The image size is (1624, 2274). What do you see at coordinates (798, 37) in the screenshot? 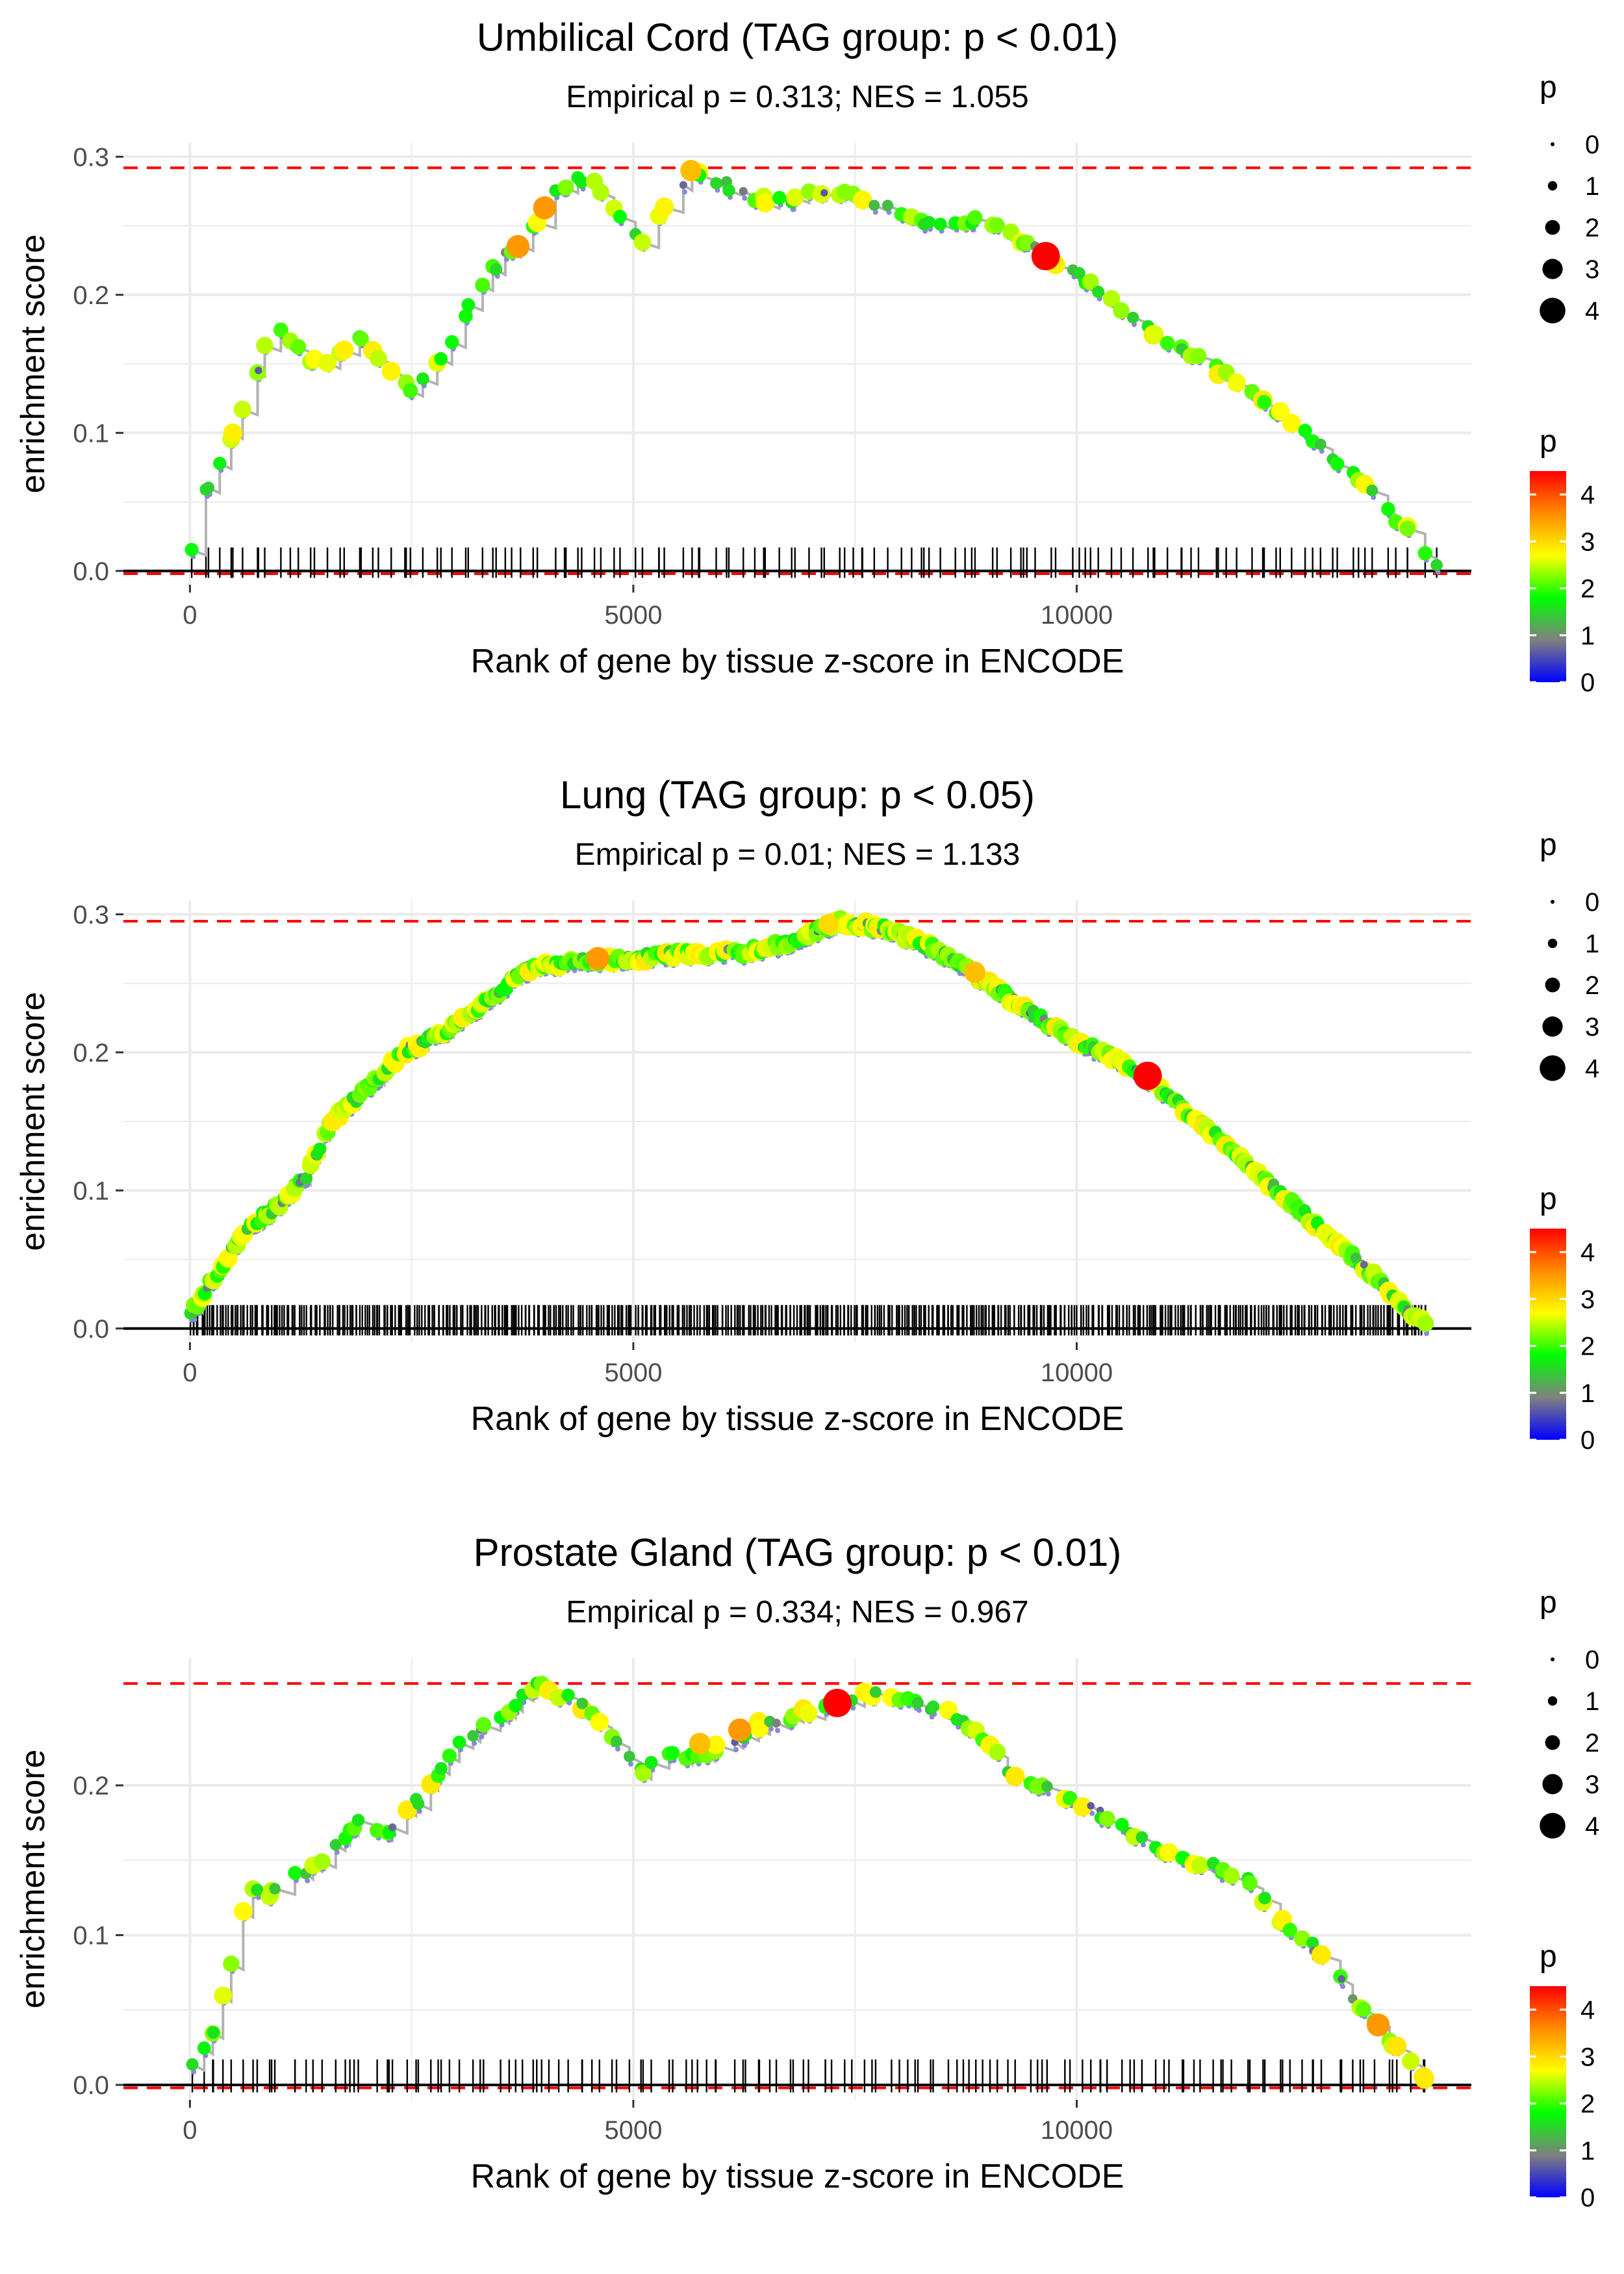
I see `chart-title: Umbilical Cord (TAG group: p < 0.01)` at bounding box center [798, 37].